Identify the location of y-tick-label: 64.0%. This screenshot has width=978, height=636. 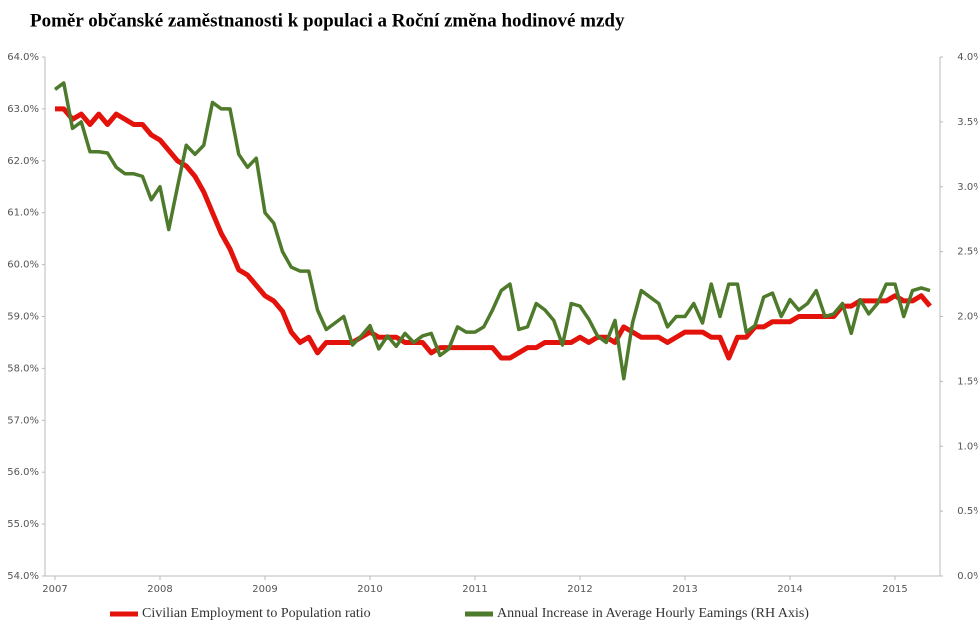
(23, 57).